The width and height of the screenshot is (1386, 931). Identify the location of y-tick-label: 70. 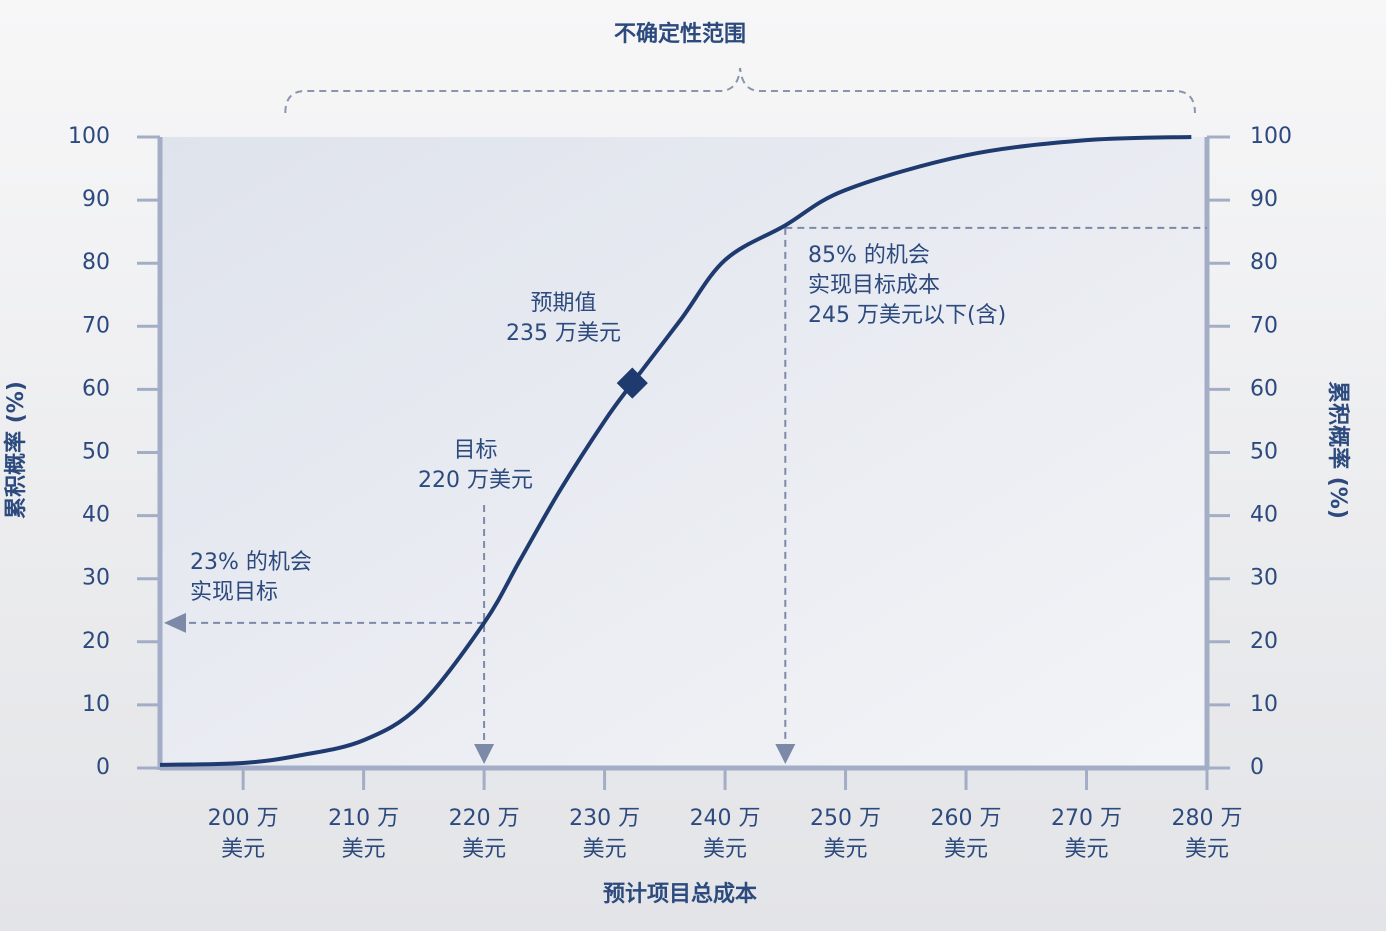
(96, 325).